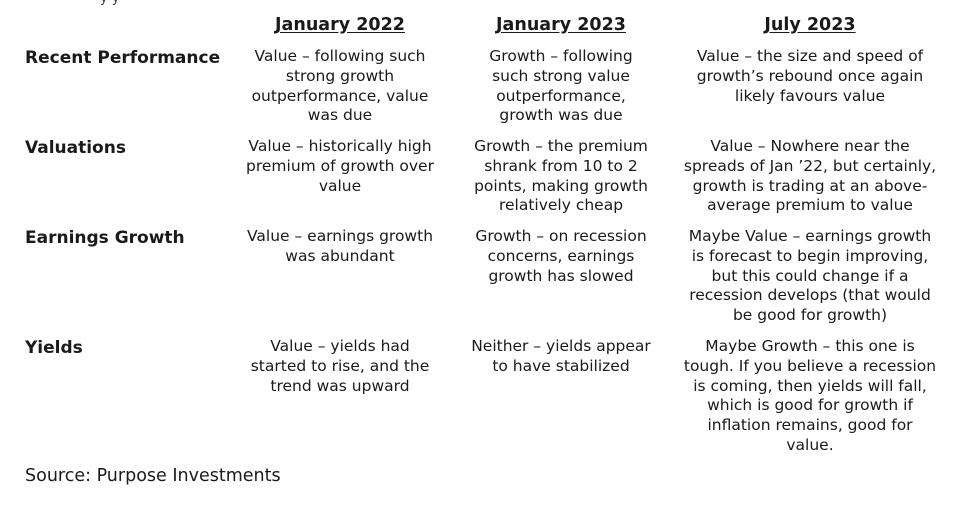 This screenshot has width=962, height=515. What do you see at coordinates (153, 476) in the screenshot?
I see `source-note: Source: Purpose Investments` at bounding box center [153, 476].